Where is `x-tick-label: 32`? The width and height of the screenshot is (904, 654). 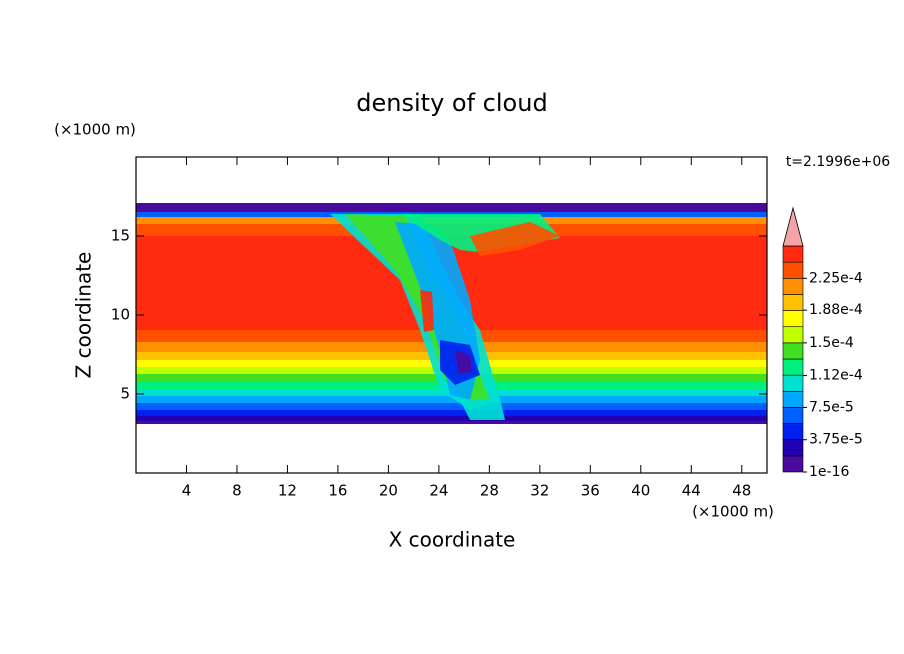 x-tick-label: 32 is located at coordinates (539, 491).